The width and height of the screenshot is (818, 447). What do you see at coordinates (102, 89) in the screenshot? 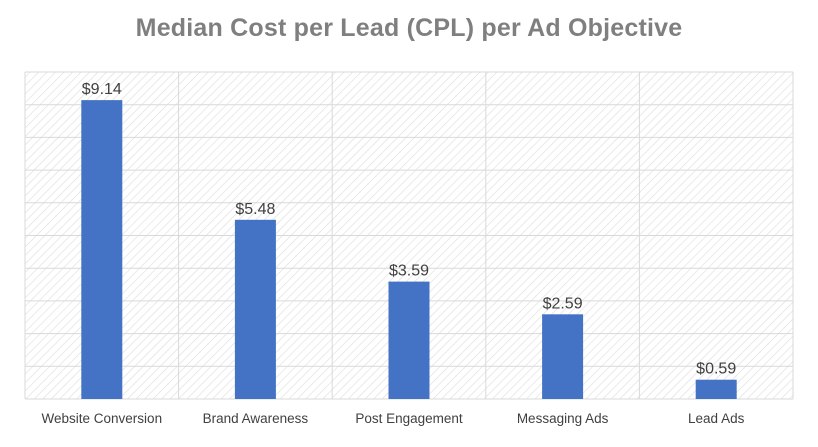
I see `data-label: $9.14` at bounding box center [102, 89].